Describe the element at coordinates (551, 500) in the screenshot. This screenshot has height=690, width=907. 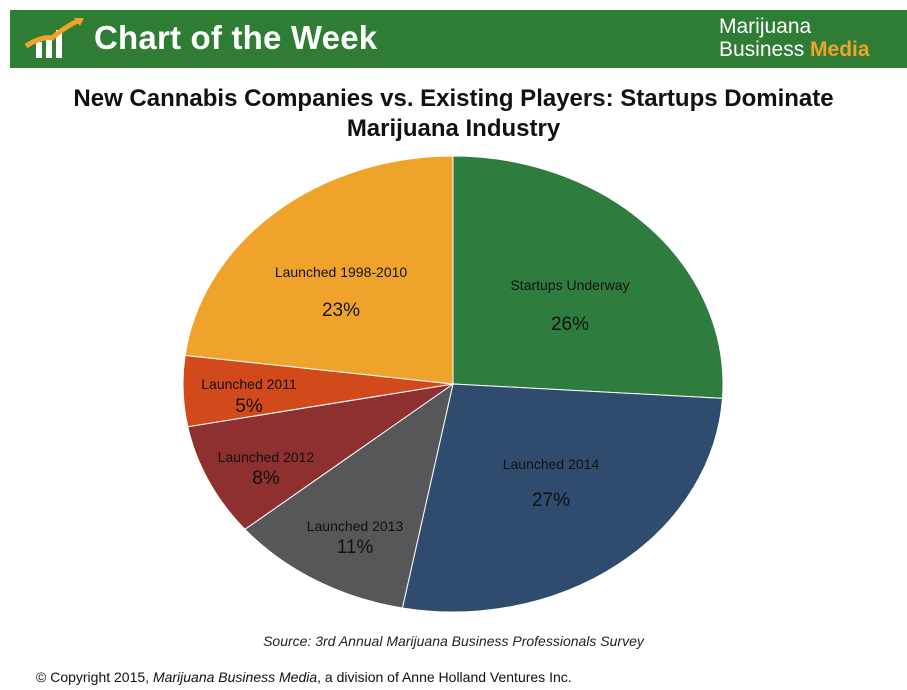
I see `slice-value-label: 27%` at that location.